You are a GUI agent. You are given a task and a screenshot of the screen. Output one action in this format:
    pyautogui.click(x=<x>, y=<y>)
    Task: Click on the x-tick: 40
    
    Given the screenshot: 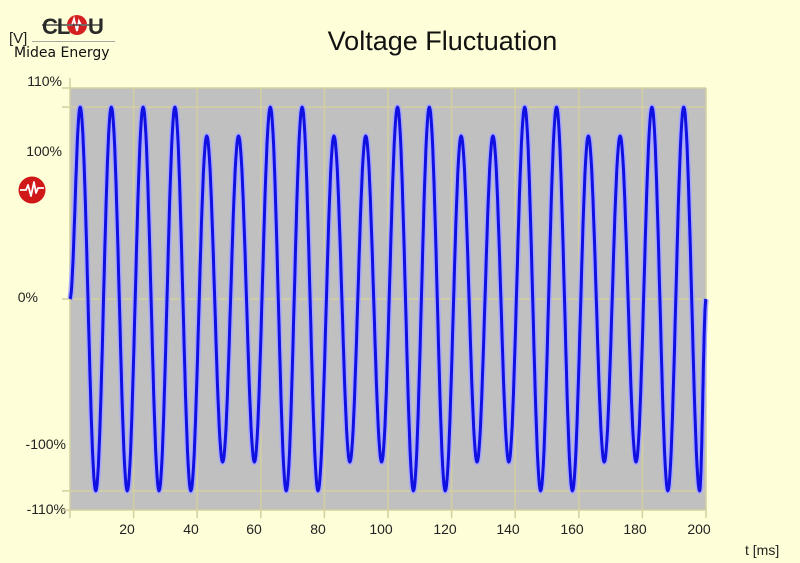 What is the action you would take?
    pyautogui.click(x=191, y=529)
    